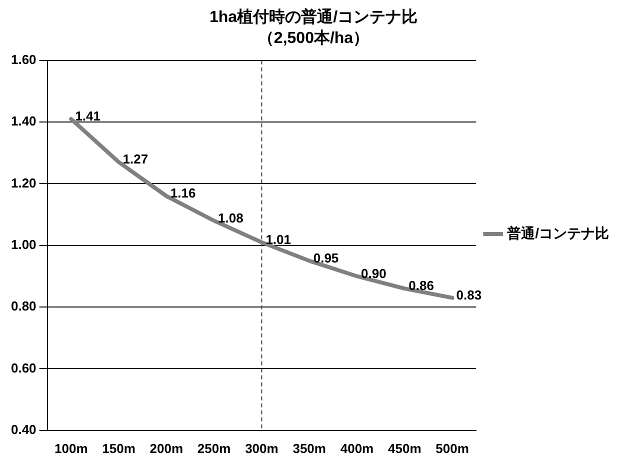  What do you see at coordinates (261, 448) in the screenshot?
I see `x-tick-label: 300m` at bounding box center [261, 448].